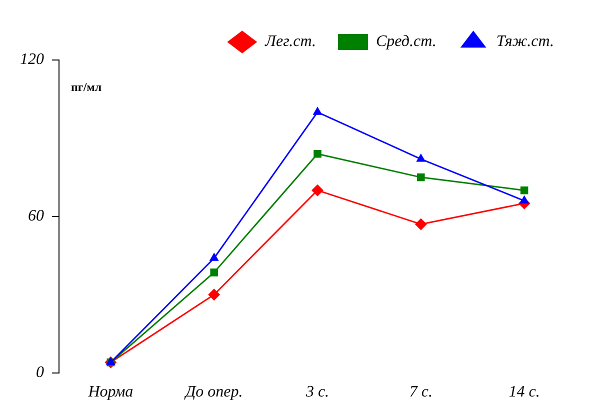 This screenshot has width=608, height=420. Describe the element at coordinates (524, 392) in the screenshot. I see `x-tick-label: 14 с.` at that location.